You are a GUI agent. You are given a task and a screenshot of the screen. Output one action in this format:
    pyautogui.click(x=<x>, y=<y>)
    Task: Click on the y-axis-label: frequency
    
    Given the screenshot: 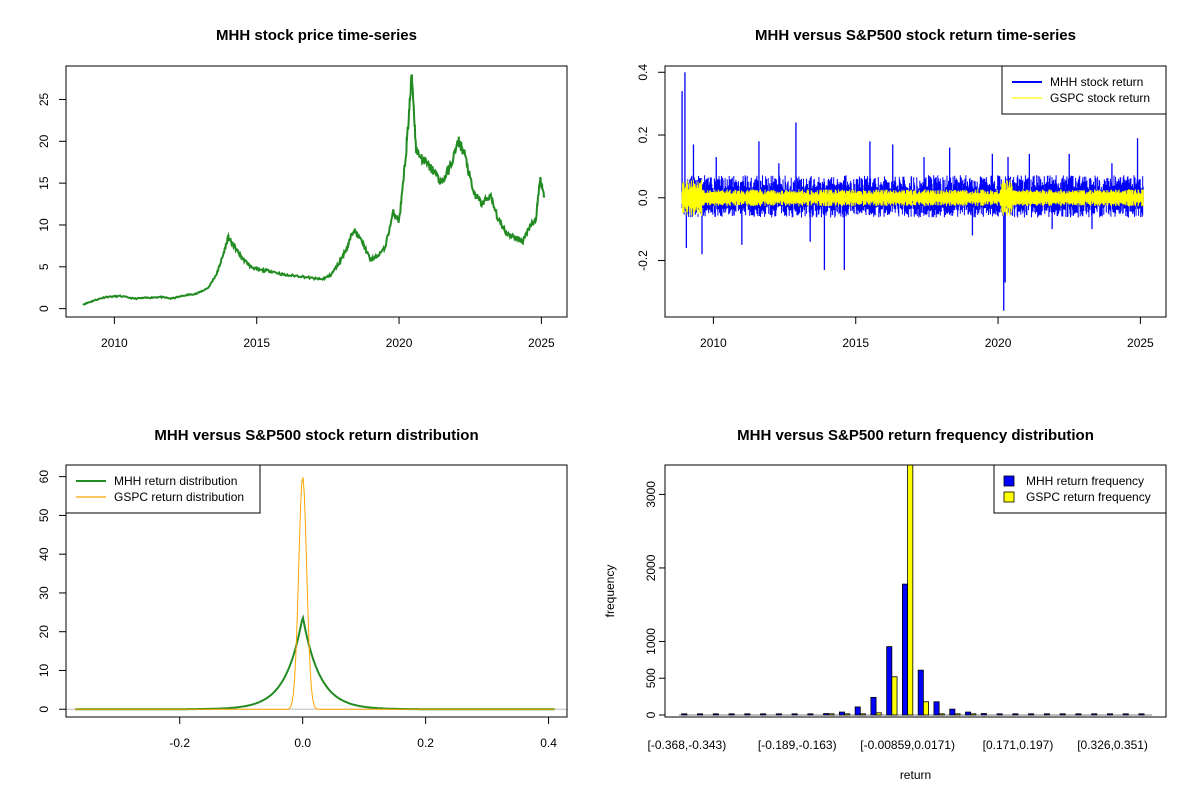 What is the action you would take?
    pyautogui.click(x=610, y=591)
    